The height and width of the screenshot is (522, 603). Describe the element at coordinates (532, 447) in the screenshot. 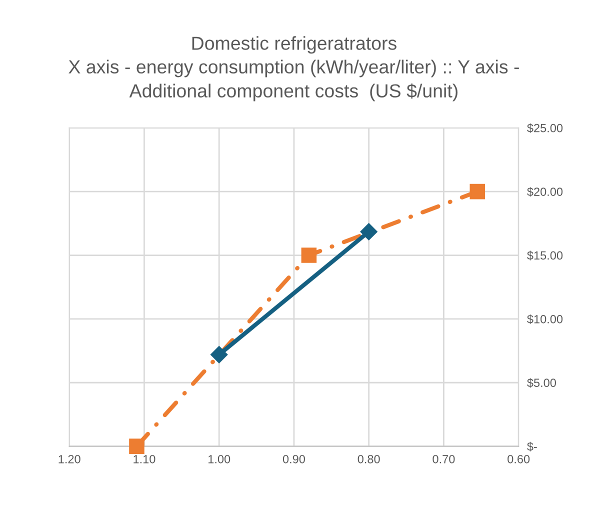

I see `y-tick-label: $-` at that location.